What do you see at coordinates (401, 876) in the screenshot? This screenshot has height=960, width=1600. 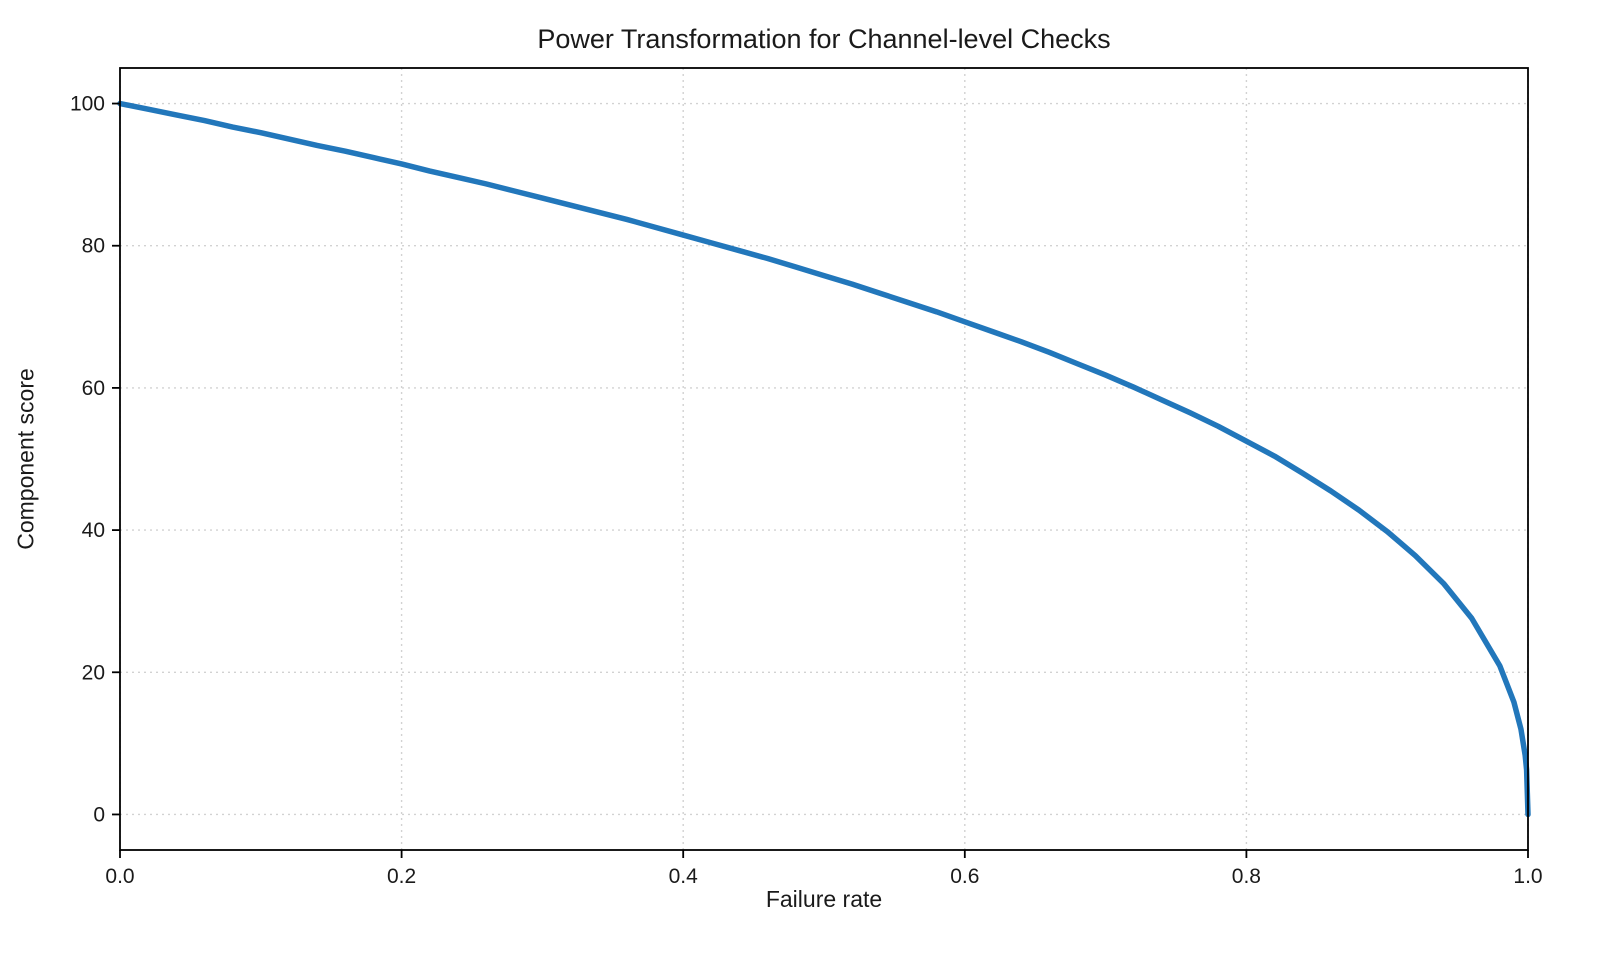 I see `x-tick-label: 0.2` at bounding box center [401, 876].